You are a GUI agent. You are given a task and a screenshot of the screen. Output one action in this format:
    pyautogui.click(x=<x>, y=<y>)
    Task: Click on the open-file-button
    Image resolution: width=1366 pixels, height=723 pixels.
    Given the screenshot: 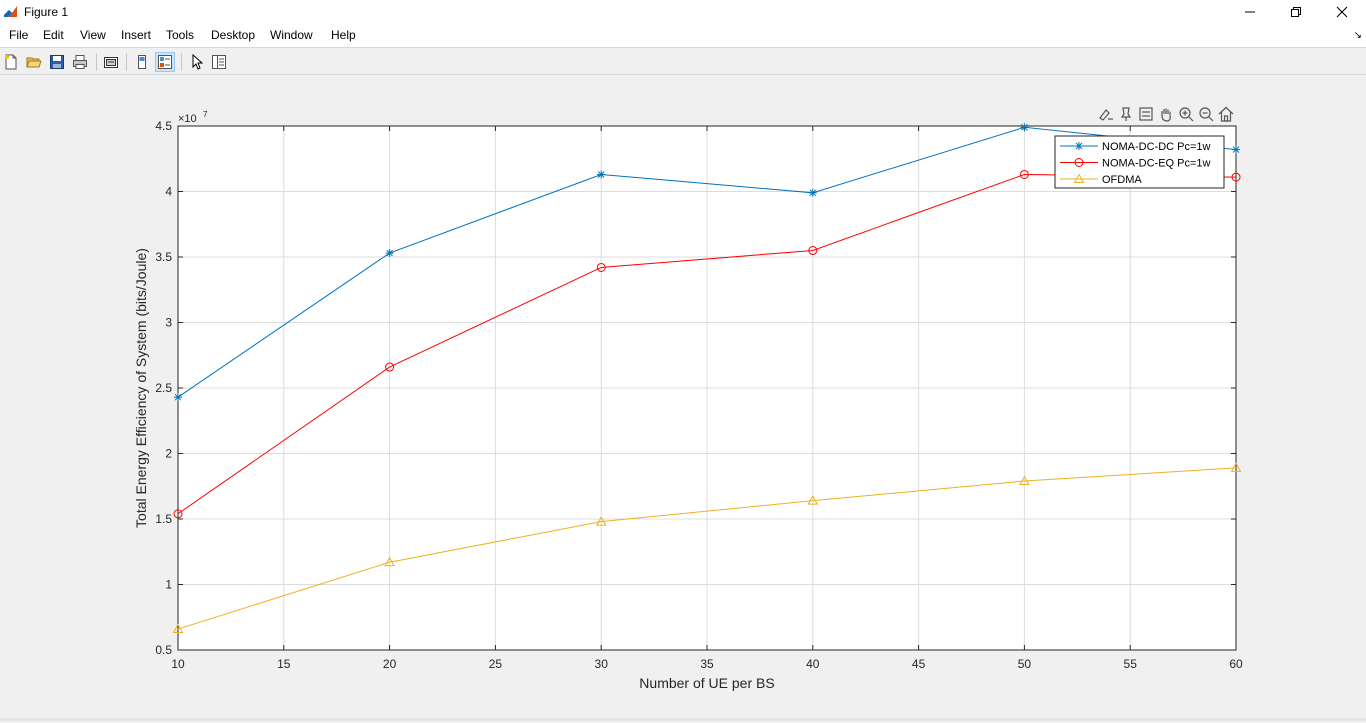 What is the action you would take?
    pyautogui.click(x=34, y=62)
    